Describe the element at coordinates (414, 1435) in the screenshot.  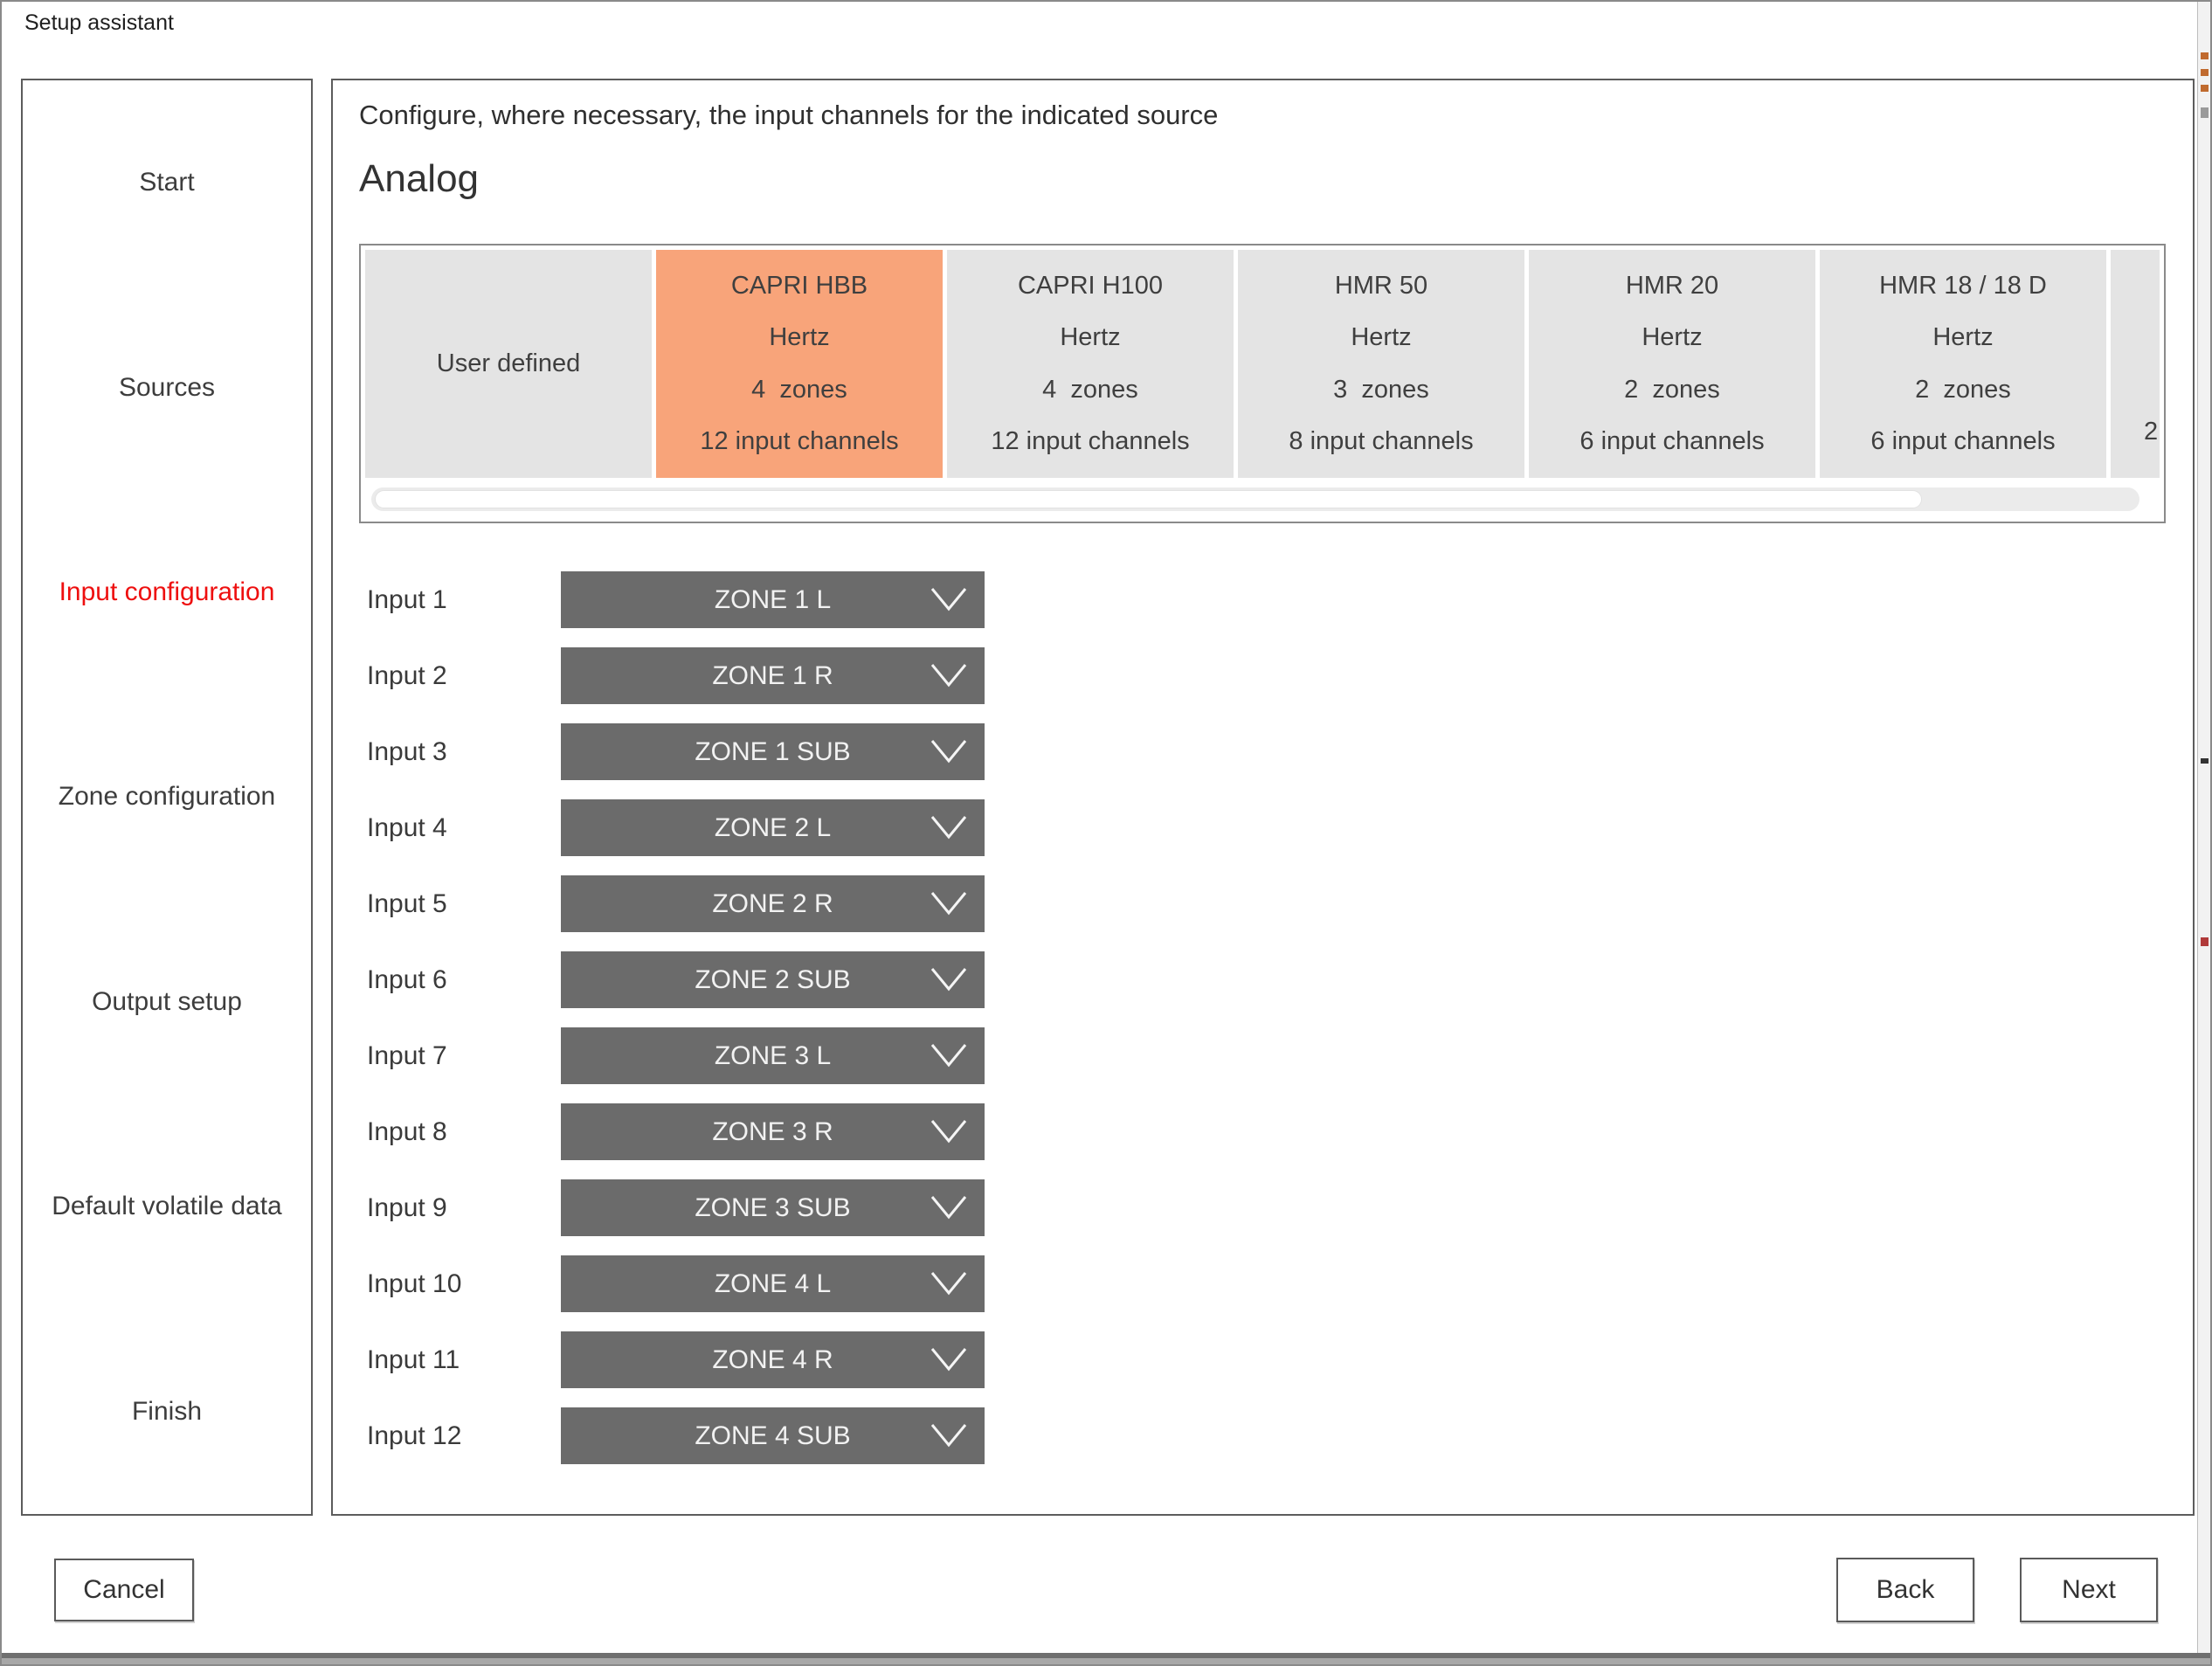
I see `input-label: Input 12` at that location.